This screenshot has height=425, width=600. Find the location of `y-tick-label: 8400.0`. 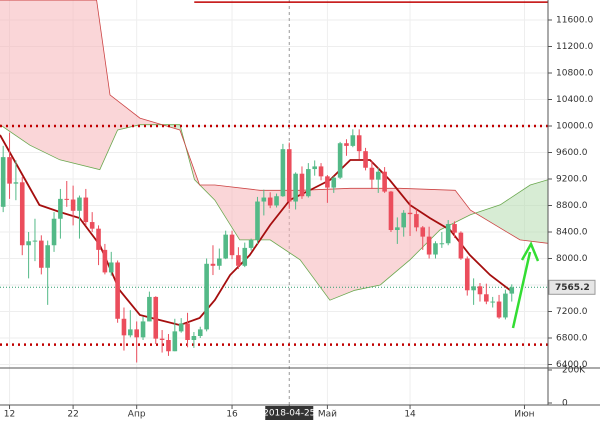

y-tick-label: 8400.0 is located at coordinates (572, 232).